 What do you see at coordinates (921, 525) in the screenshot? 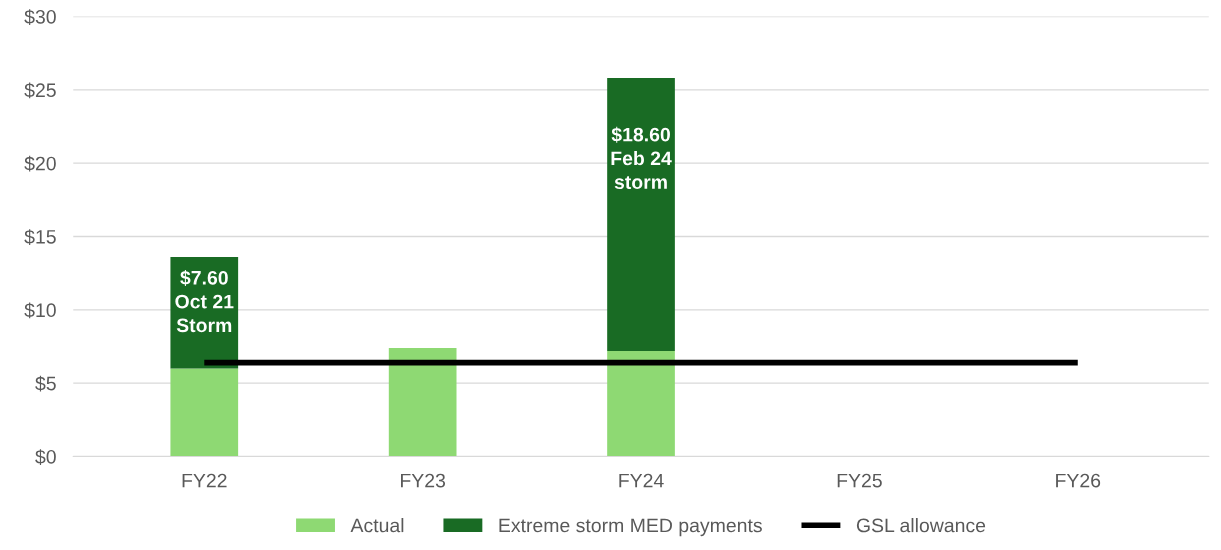
I see `legend-label: GSL allowance` at bounding box center [921, 525].